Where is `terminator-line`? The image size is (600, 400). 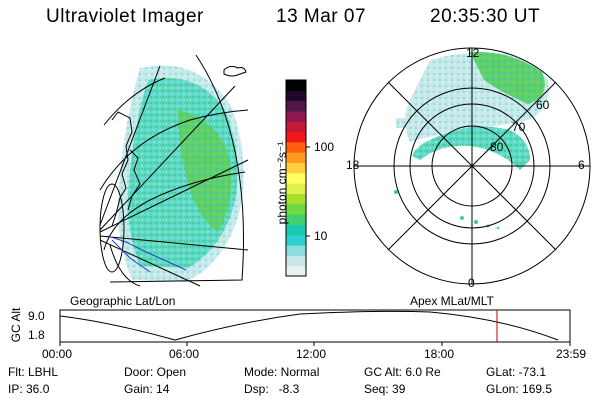 terminator-line is located at coordinates (147, 253).